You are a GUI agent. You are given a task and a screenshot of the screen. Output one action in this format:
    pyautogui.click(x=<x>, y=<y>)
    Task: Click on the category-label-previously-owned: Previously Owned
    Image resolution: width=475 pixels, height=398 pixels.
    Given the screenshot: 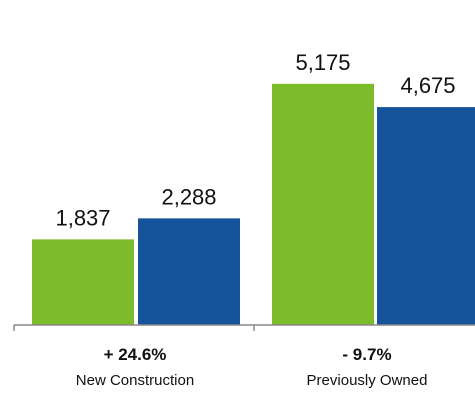 What is the action you would take?
    pyautogui.click(x=367, y=380)
    